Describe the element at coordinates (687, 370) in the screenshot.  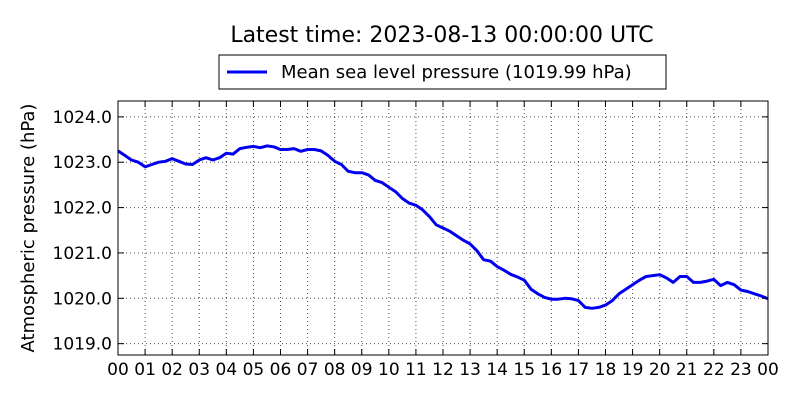
I see `x-tick-label: 21` at that location.